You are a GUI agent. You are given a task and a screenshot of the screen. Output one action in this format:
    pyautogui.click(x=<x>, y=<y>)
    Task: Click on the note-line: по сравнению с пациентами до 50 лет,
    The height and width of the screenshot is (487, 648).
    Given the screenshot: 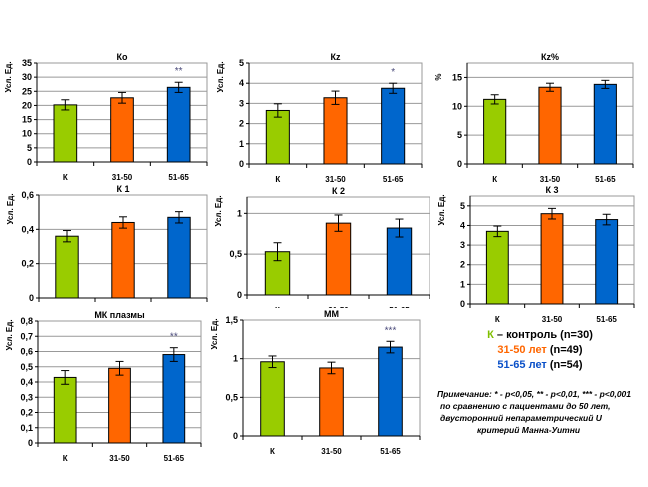 What is the action you would take?
    pyautogui.click(x=525, y=406)
    